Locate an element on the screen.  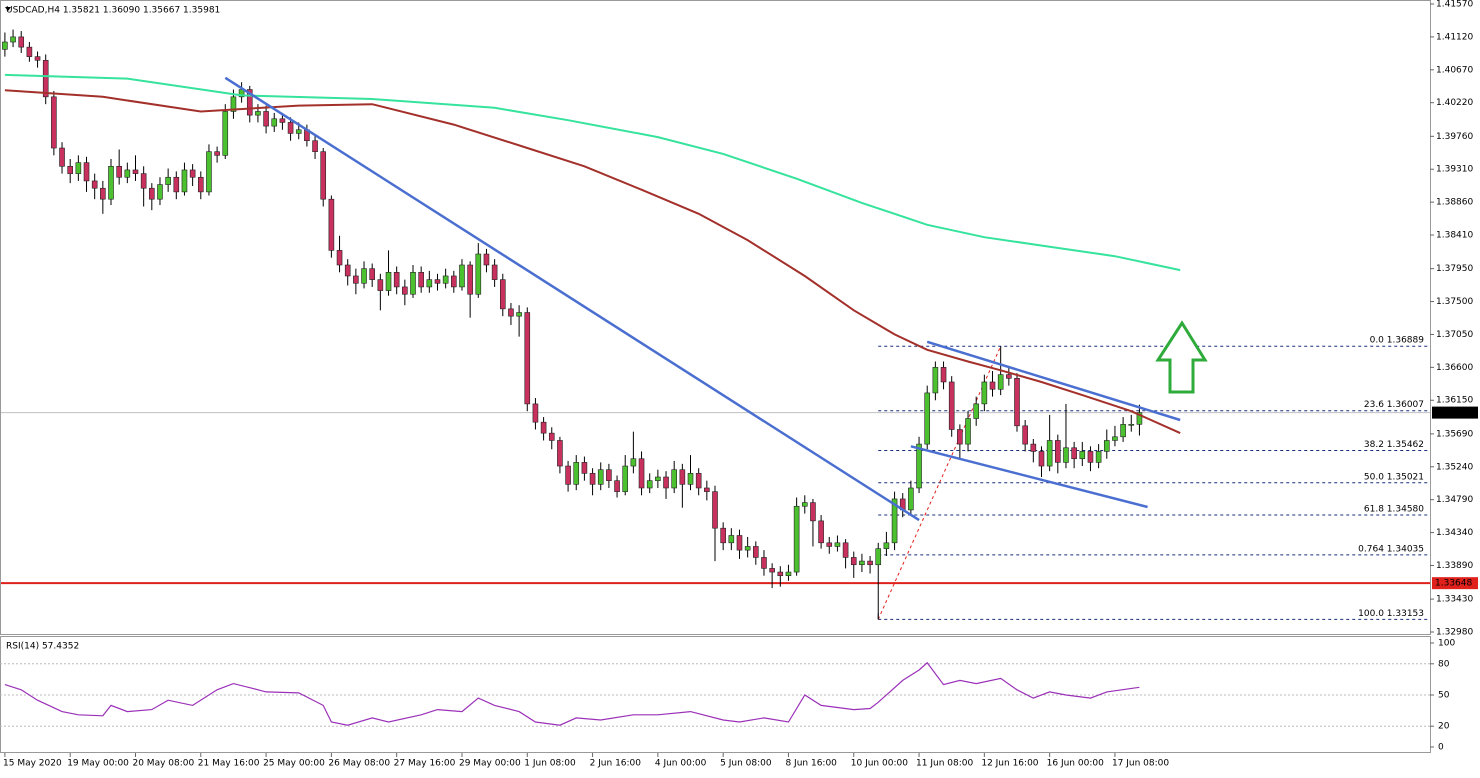
y-tick-label: 1.35690 is located at coordinates (1454, 434).